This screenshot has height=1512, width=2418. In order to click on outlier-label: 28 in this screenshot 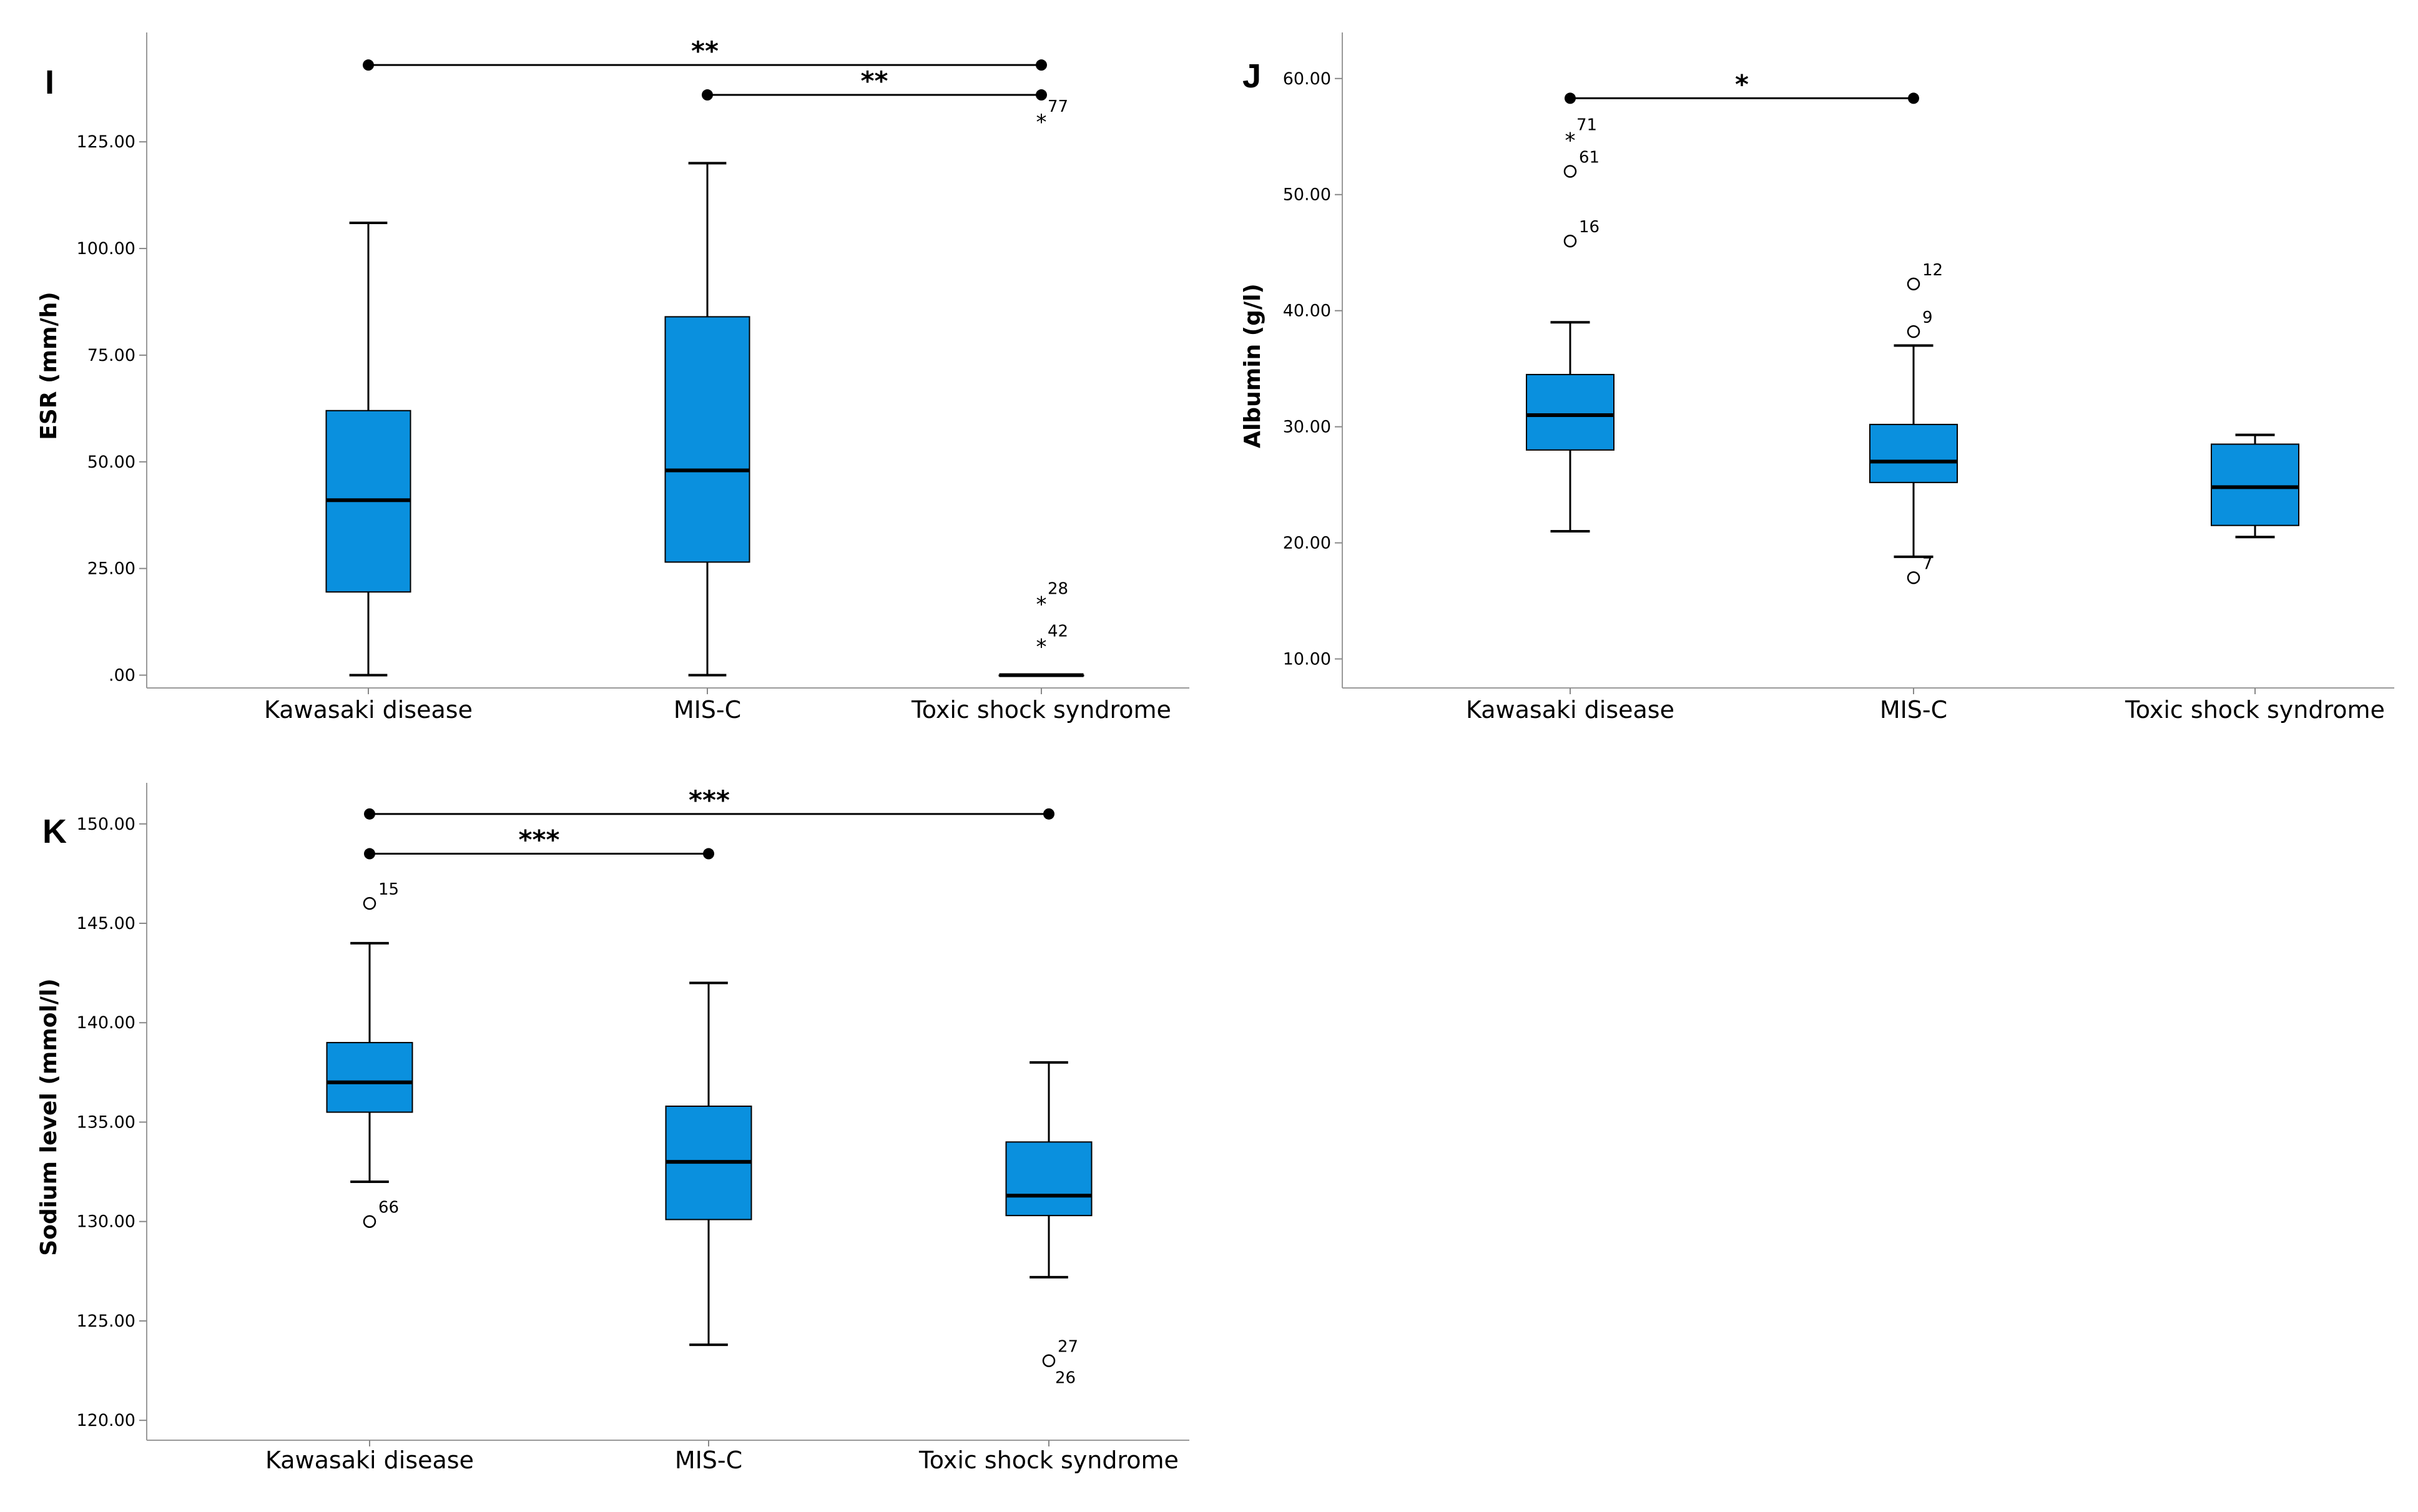, I will do `click(1058, 588)`.